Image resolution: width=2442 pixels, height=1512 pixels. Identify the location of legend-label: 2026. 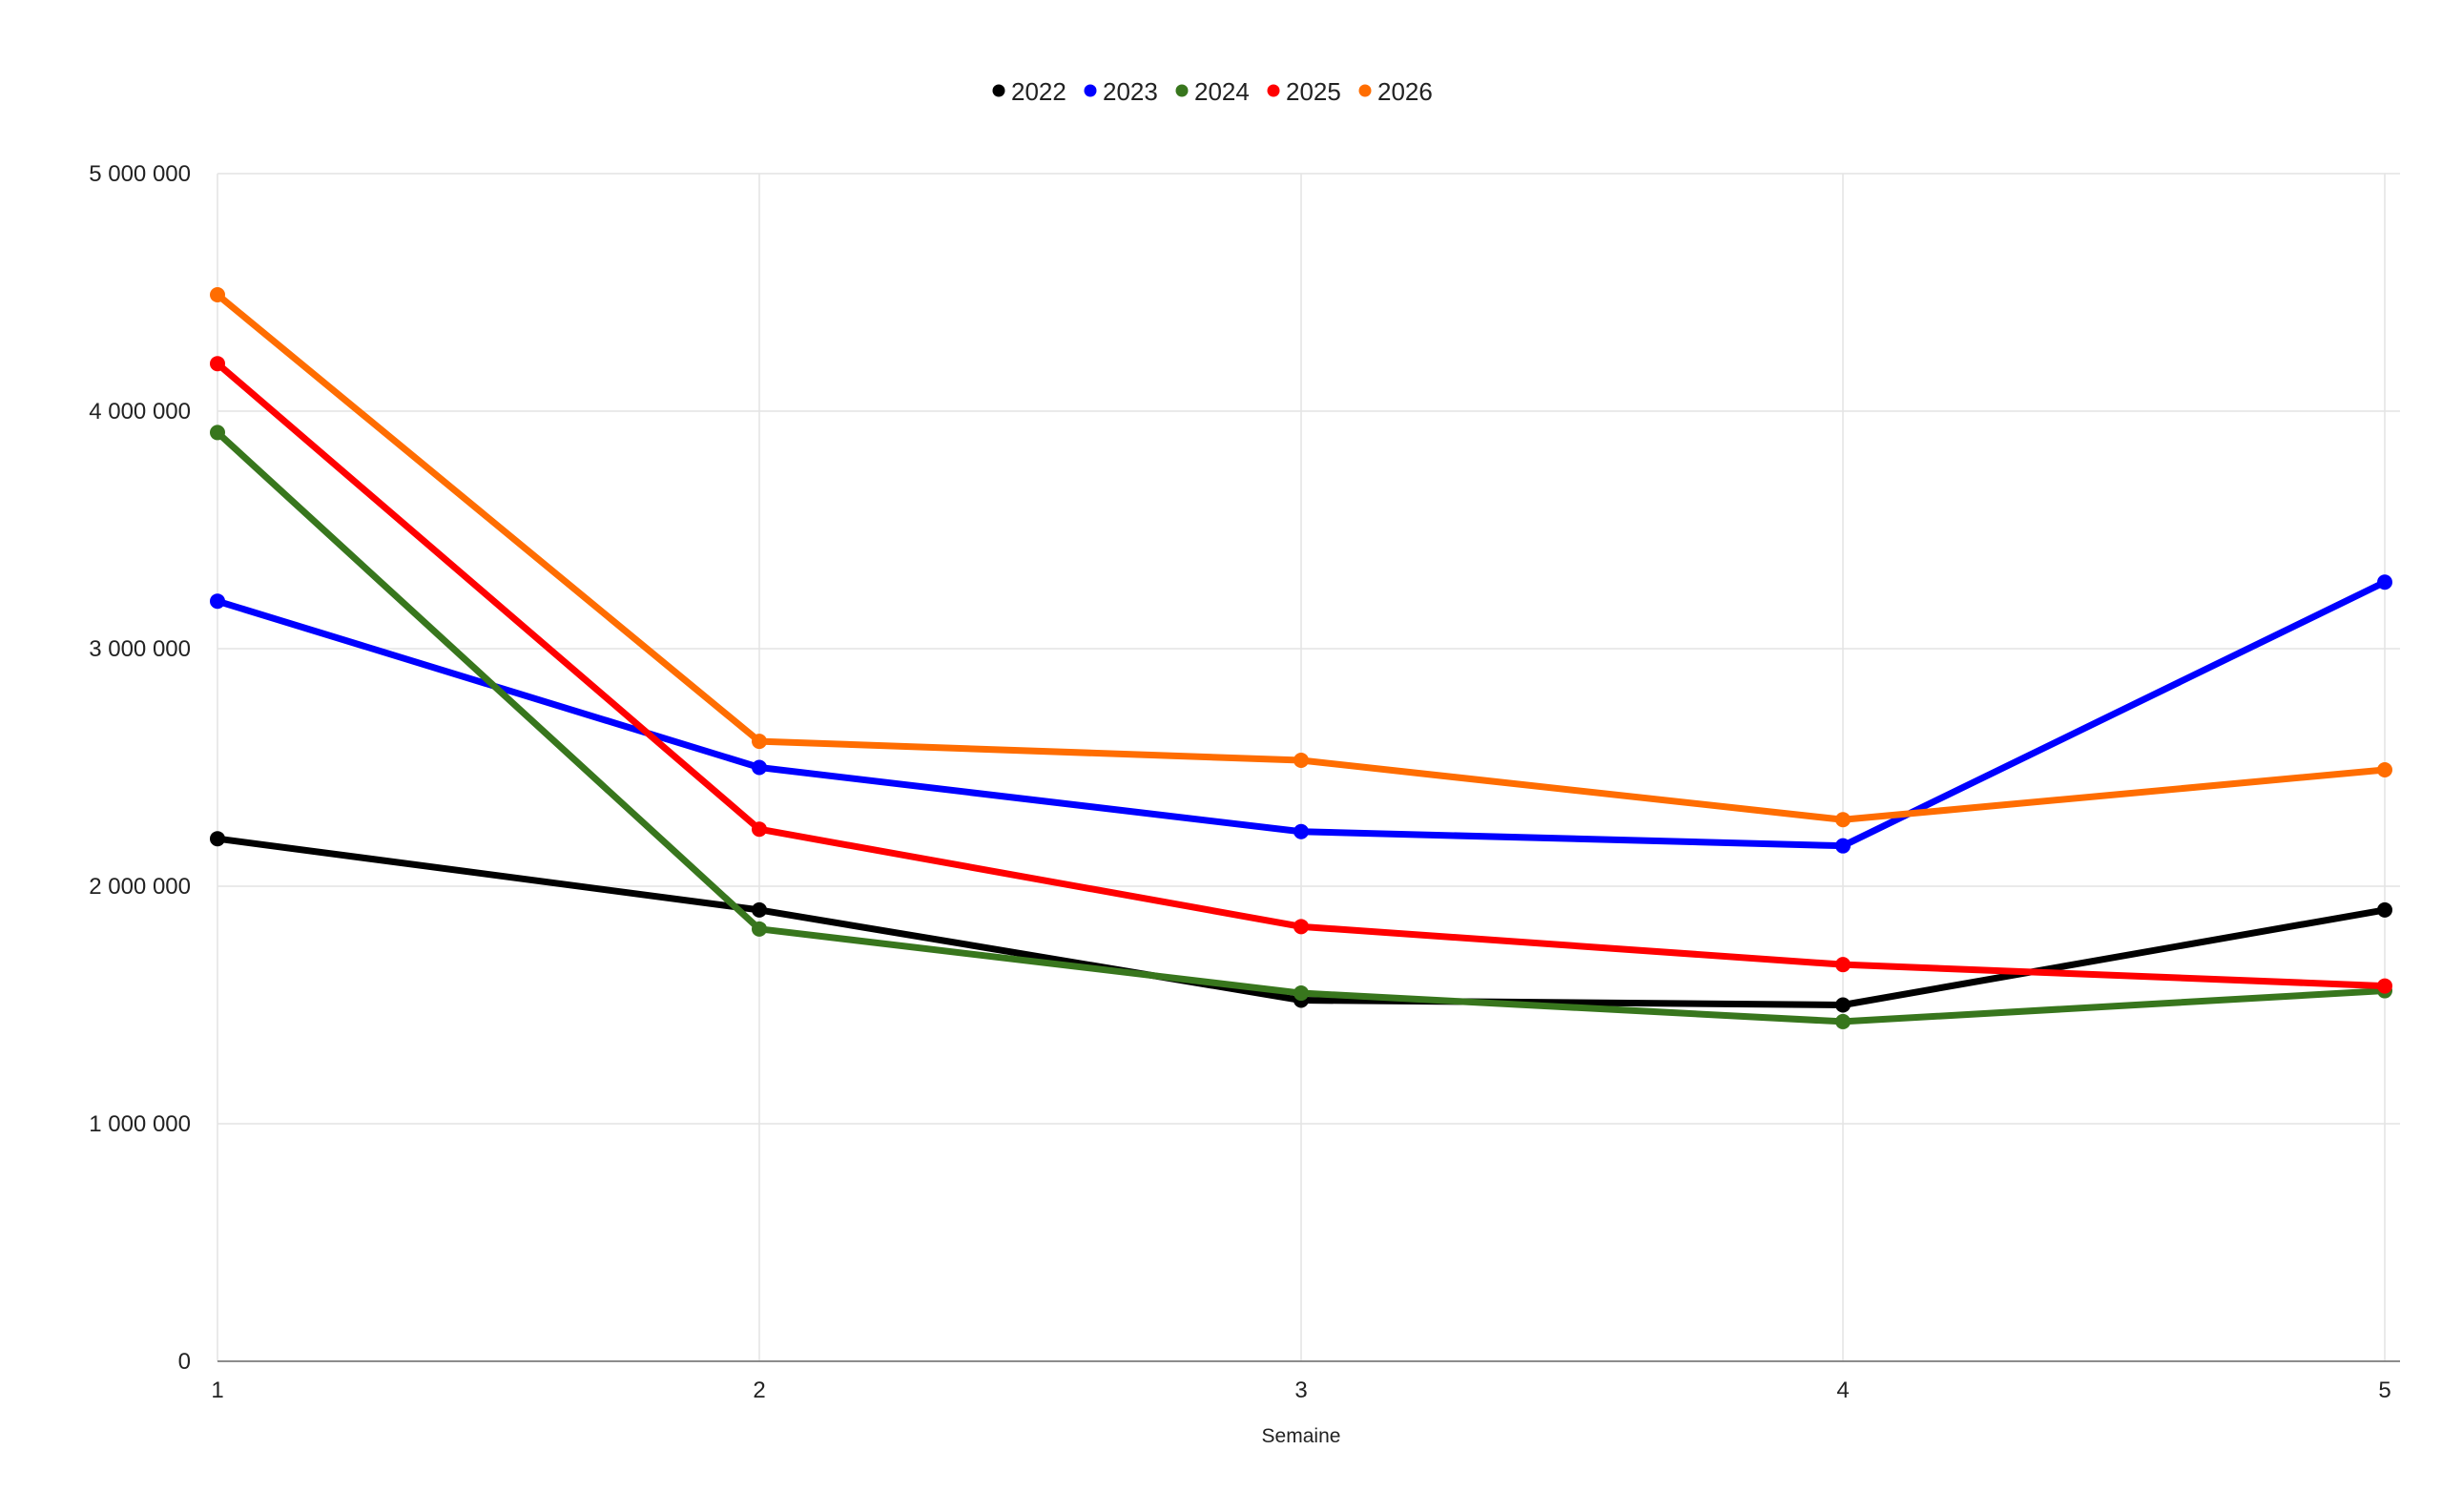
(1405, 92).